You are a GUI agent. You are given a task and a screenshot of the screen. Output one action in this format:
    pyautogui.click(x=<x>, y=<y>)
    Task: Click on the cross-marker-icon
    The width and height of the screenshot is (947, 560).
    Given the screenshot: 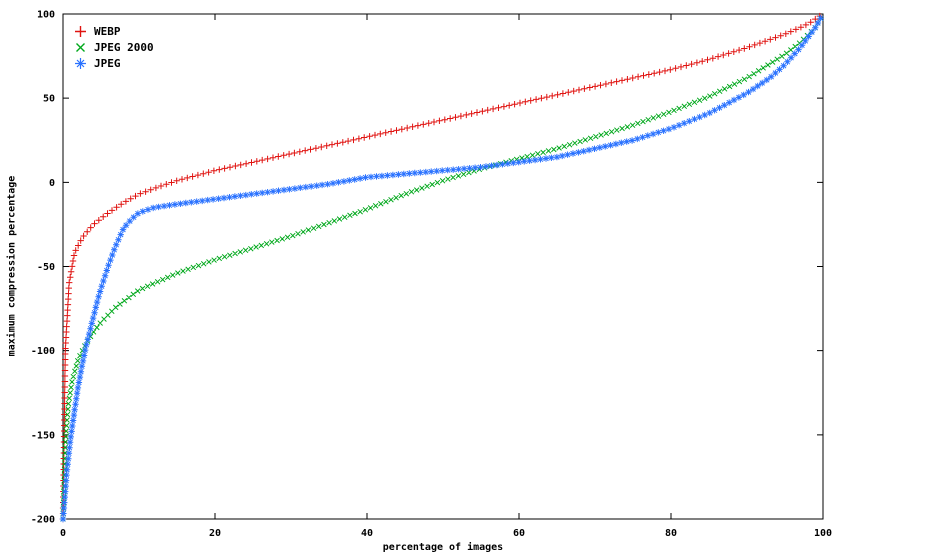 What is the action you would take?
    pyautogui.click(x=80, y=47)
    